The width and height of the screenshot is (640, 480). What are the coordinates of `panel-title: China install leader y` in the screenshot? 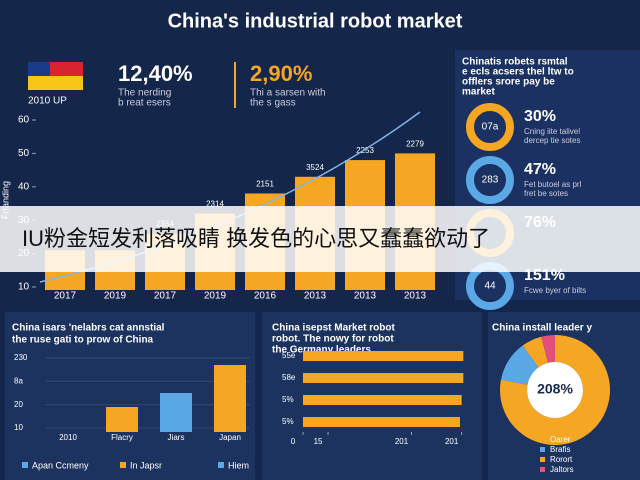 It's located at (542, 328).